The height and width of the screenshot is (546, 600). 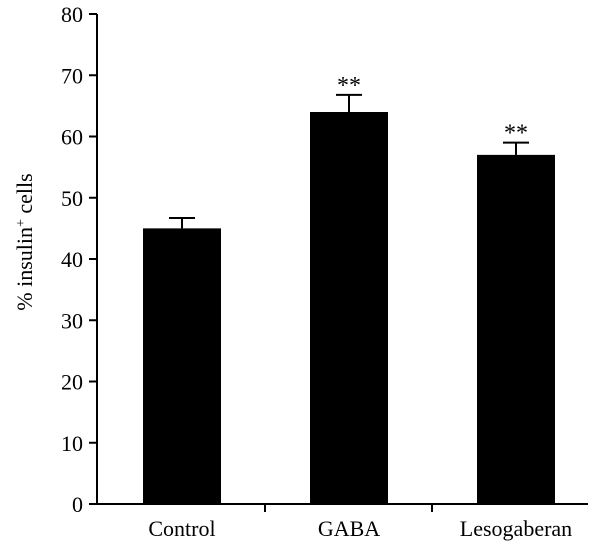 What do you see at coordinates (21, 223) in the screenshot?
I see `y-axis-label-superscript: +` at bounding box center [21, 223].